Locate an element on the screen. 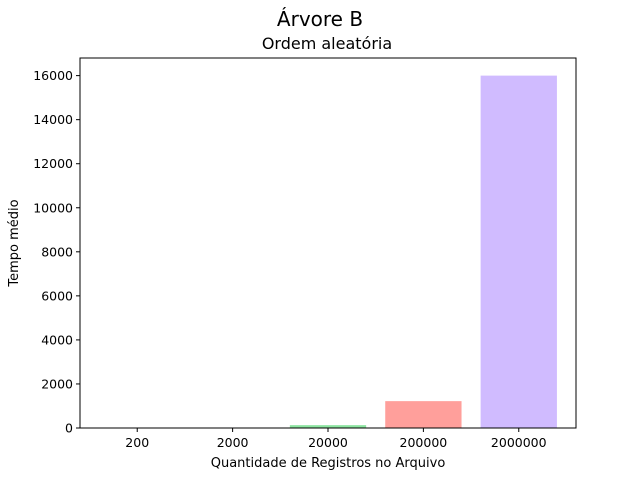 This screenshot has height=485, width=640. y-tick-label-6000: 6000 is located at coordinates (57, 295).